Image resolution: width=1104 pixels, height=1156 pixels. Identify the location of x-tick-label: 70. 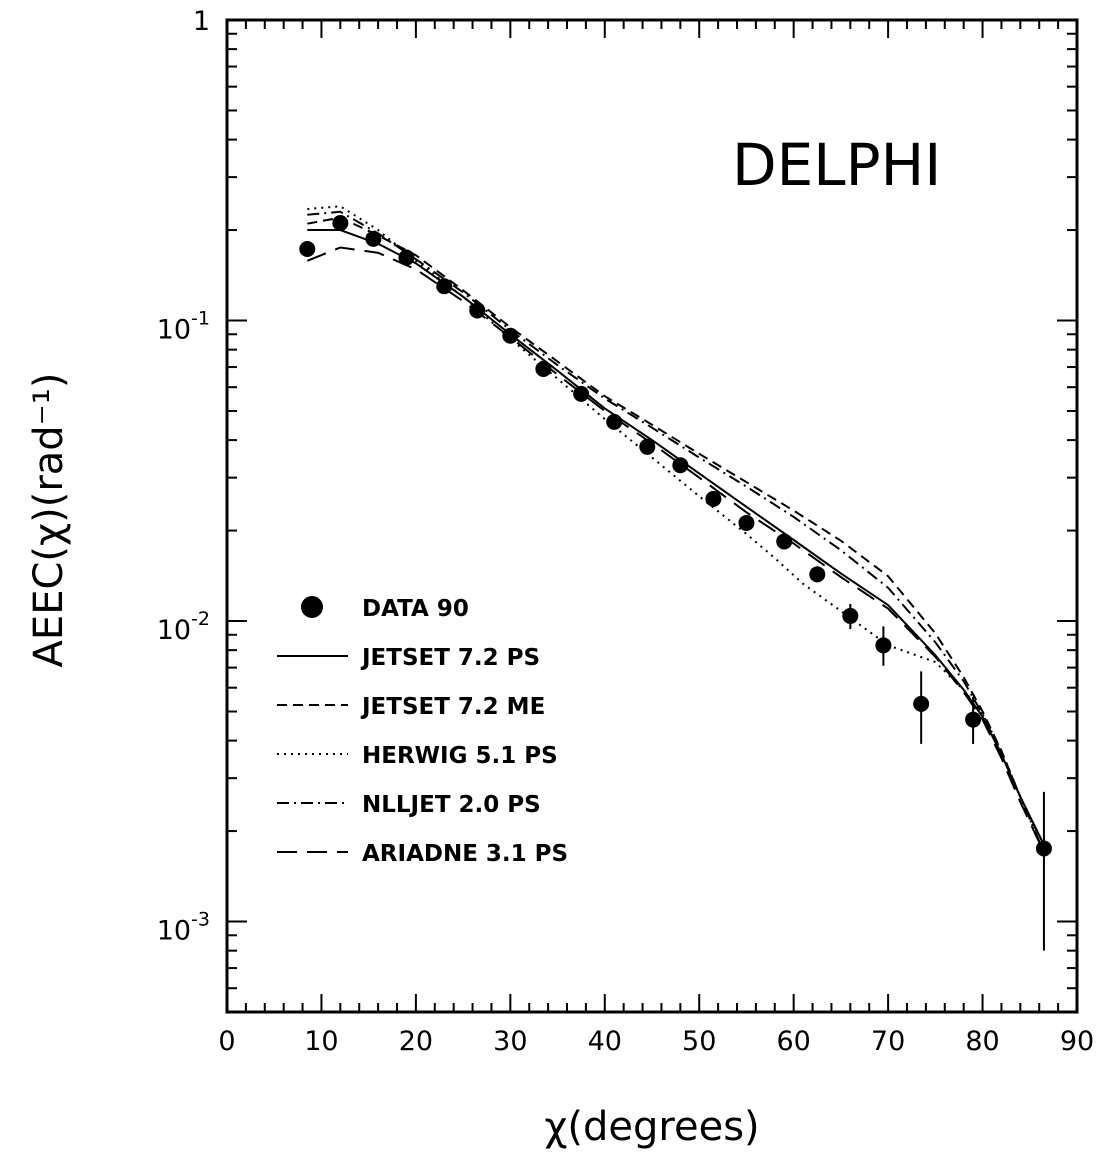
(888, 1041).